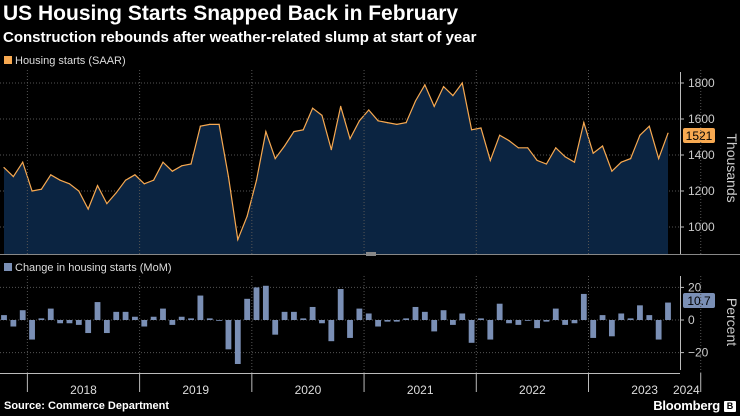 This screenshot has height=416, width=740. I want to click on bottom-y-tick-label: 20, so click(695, 287).